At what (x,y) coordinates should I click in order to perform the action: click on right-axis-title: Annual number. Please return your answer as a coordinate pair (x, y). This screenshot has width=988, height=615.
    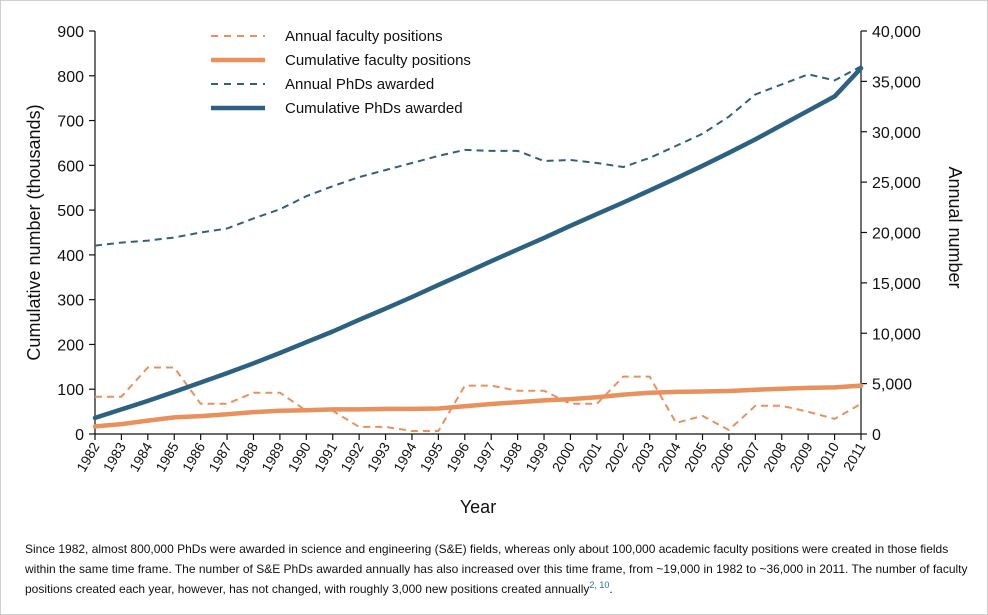
    Looking at the image, I should click on (955, 227).